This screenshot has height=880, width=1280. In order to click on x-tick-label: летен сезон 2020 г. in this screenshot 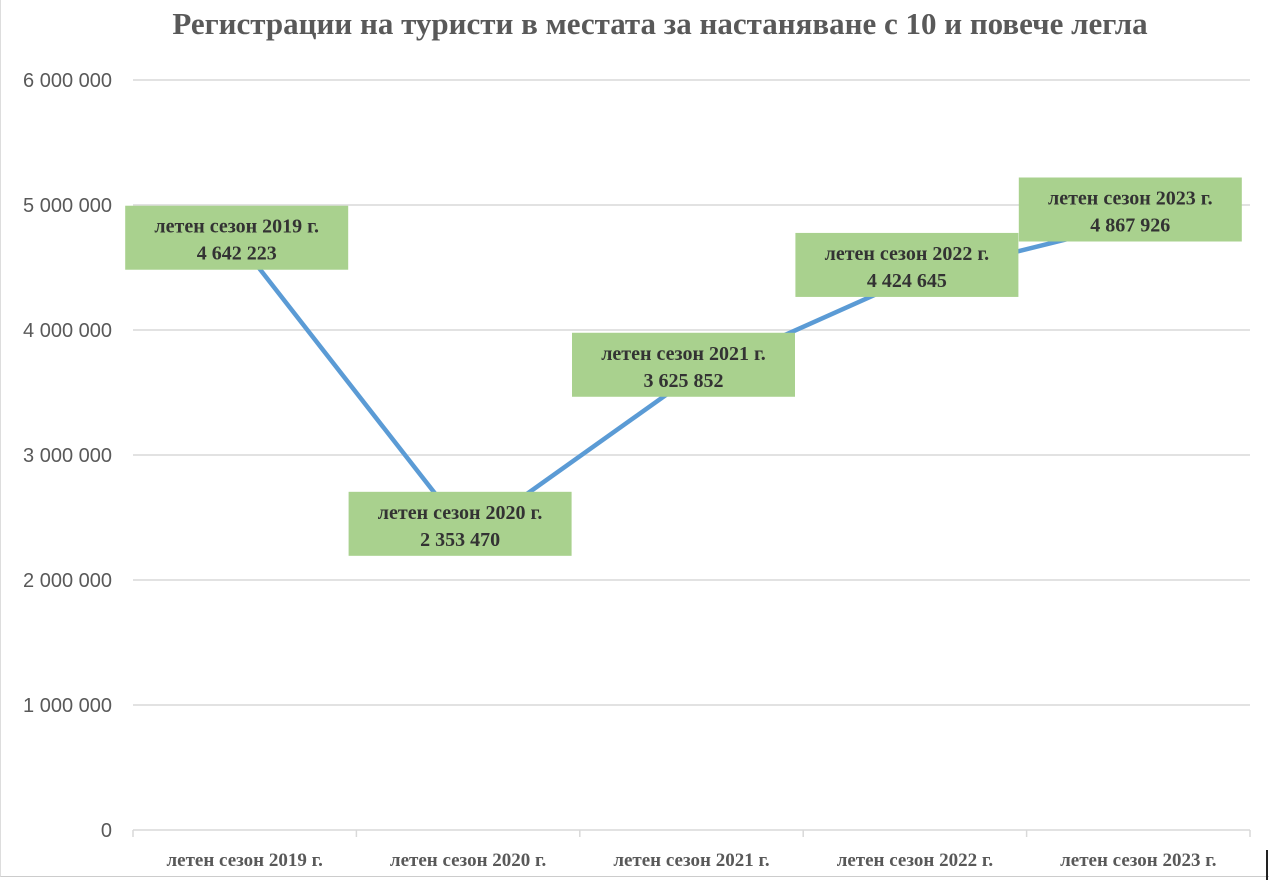, I will do `click(468, 860)`.